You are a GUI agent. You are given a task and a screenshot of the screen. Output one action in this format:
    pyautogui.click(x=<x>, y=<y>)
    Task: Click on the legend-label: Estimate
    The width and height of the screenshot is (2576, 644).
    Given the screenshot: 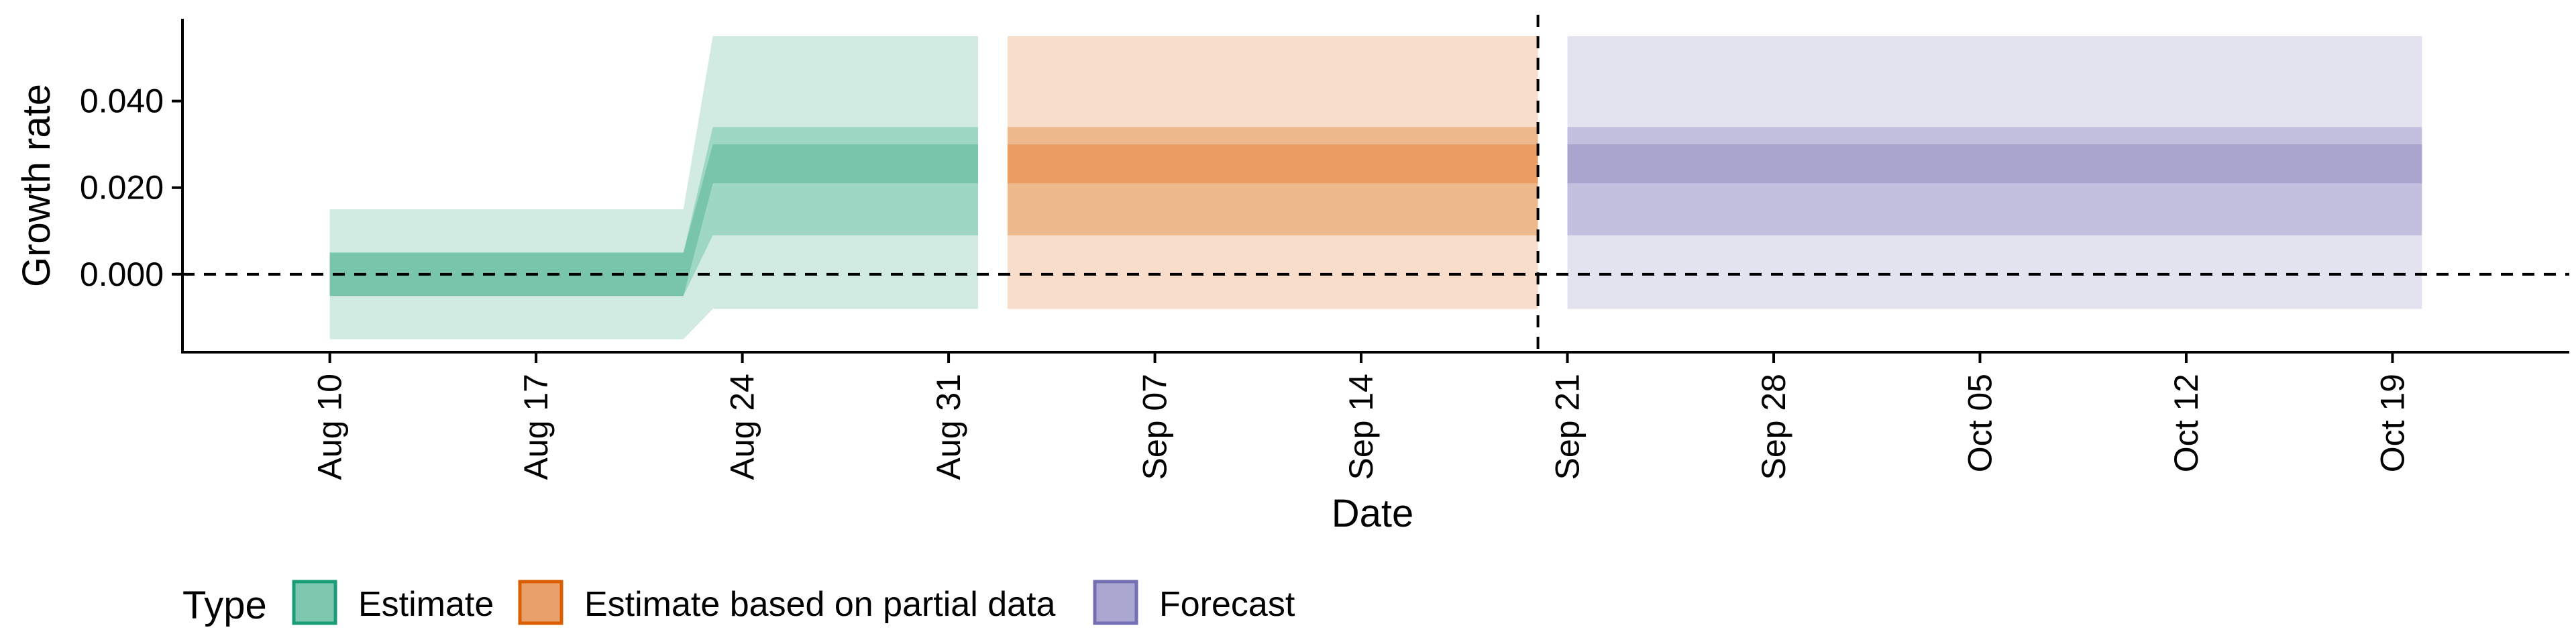 What is the action you would take?
    pyautogui.click(x=426, y=604)
    